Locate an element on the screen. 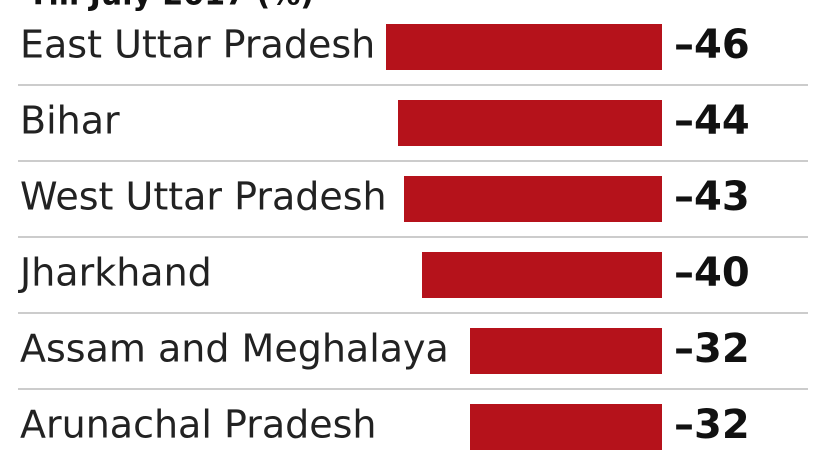 Image resolution: width=826 pixels, height=465 pixels. value-label: –44 is located at coordinates (712, 121).